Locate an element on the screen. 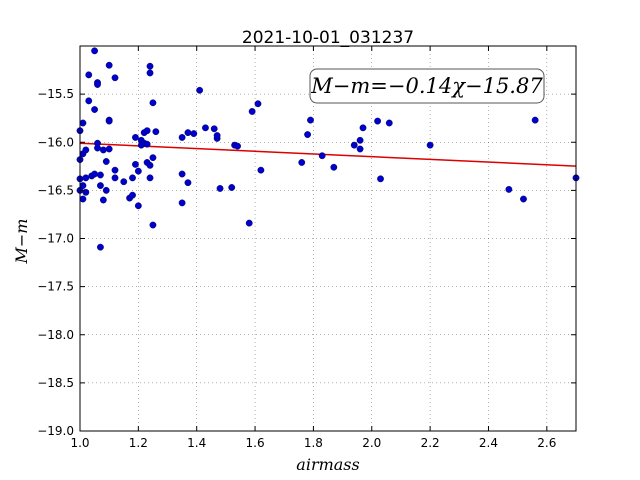 The image size is (640, 480). y-tick-label: −17.5 is located at coordinates (55, 287).